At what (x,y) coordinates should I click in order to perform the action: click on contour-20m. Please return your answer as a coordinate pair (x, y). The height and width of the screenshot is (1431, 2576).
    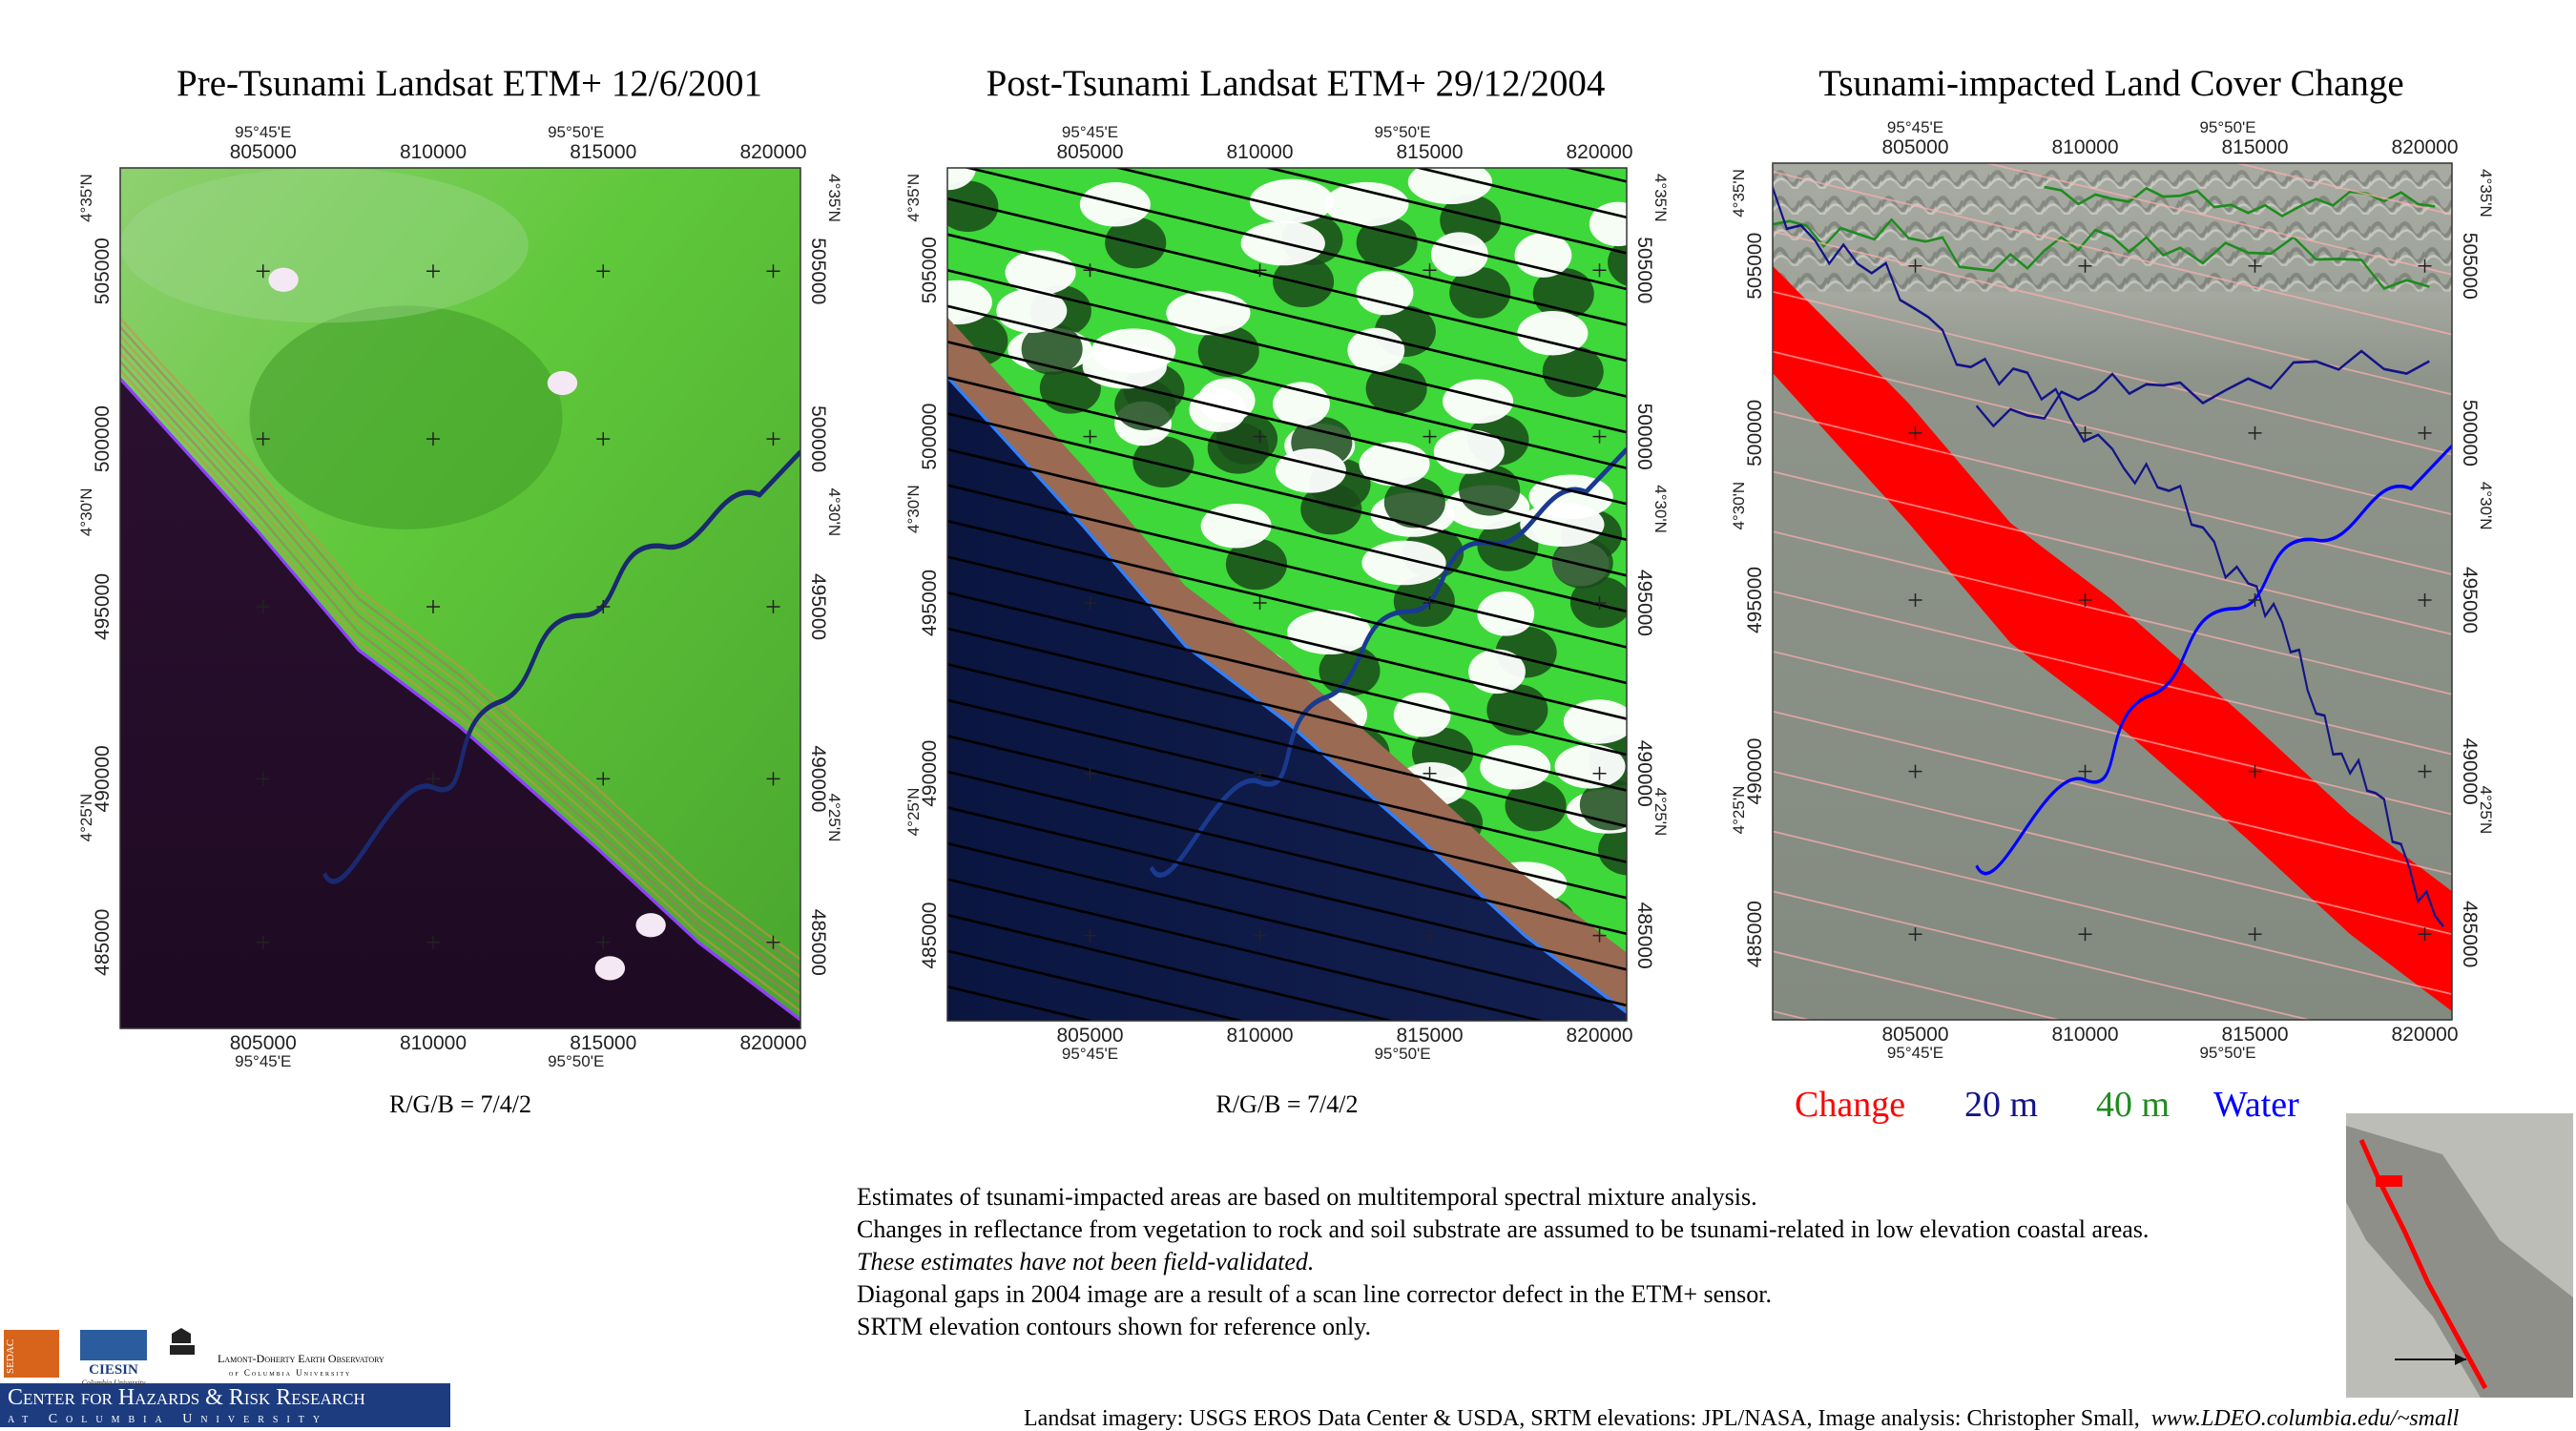
    Looking at the image, I should click on (2108, 557).